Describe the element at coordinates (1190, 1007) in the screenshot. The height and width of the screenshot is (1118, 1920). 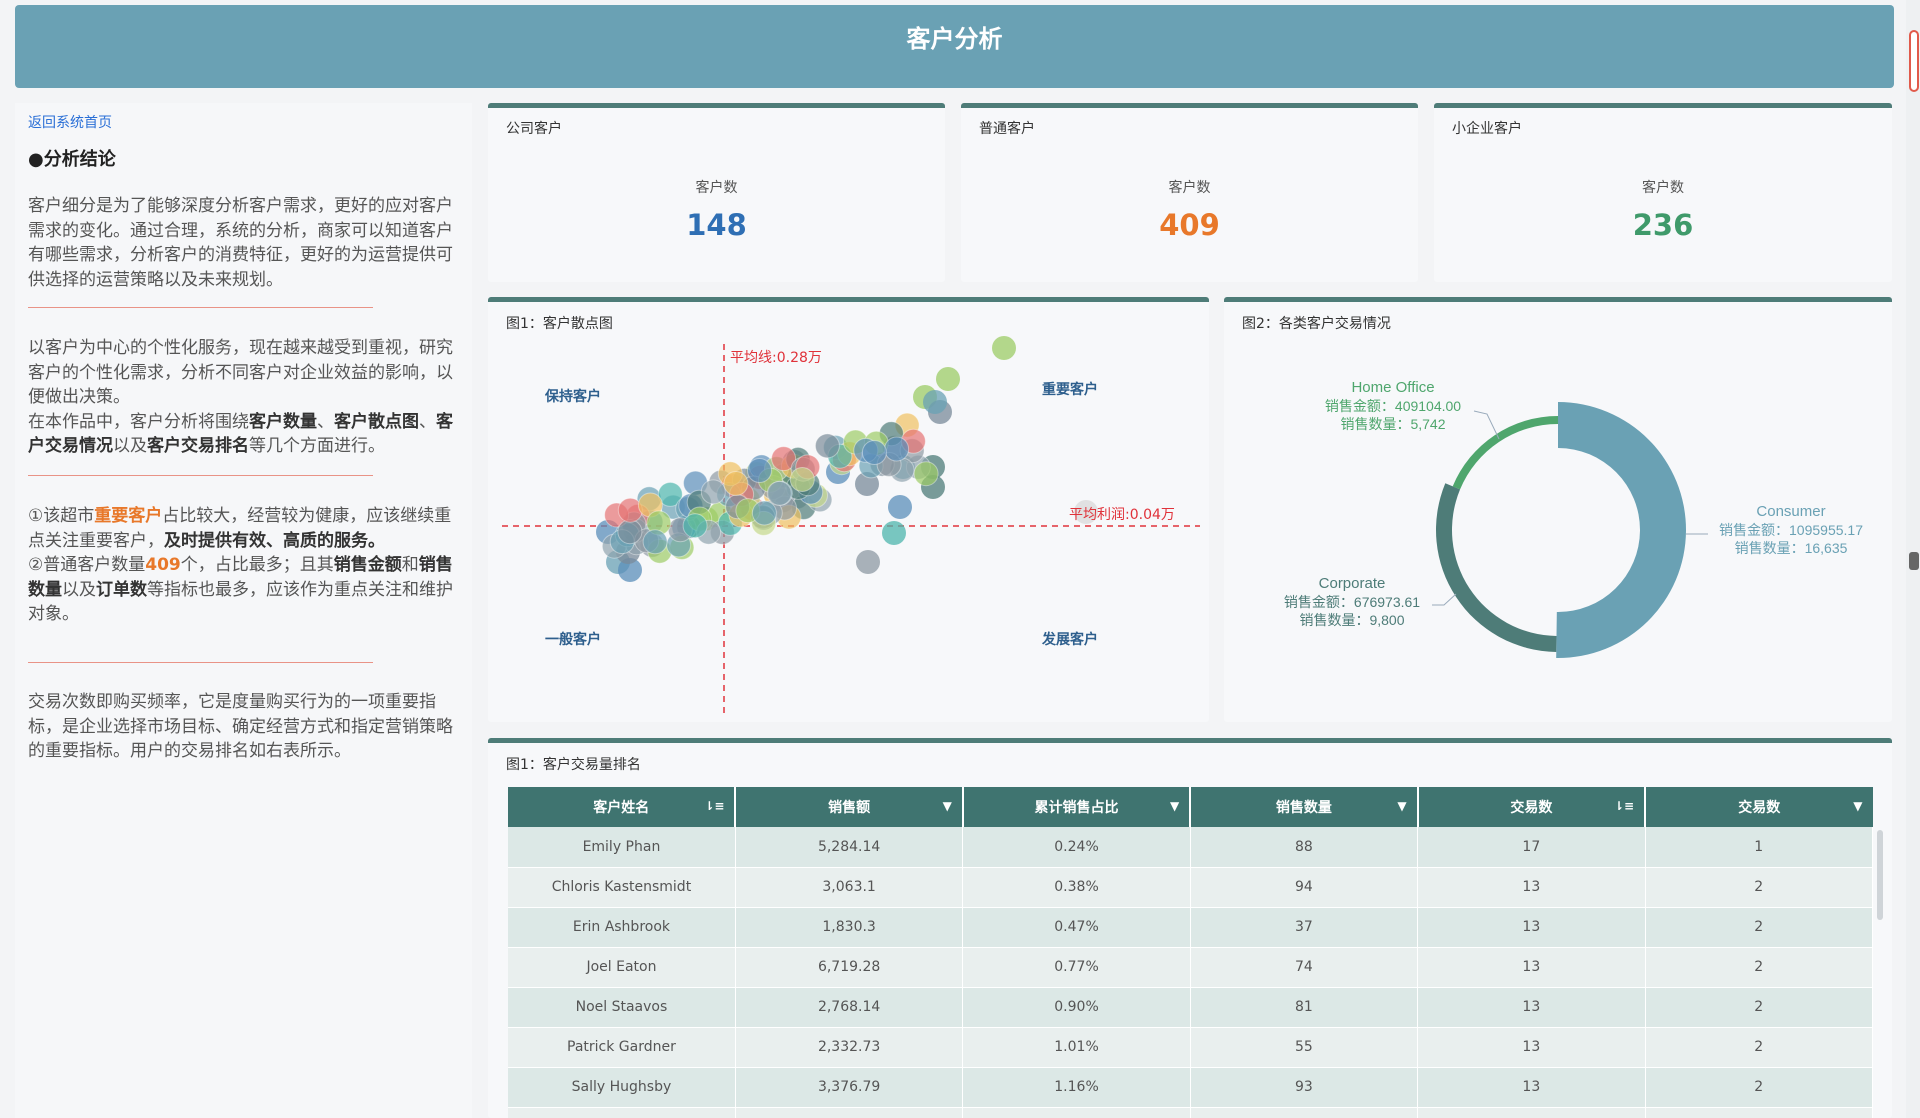
I see `table-row: Noel Staavos 2,768.14 0.90% 81 13 2` at that location.